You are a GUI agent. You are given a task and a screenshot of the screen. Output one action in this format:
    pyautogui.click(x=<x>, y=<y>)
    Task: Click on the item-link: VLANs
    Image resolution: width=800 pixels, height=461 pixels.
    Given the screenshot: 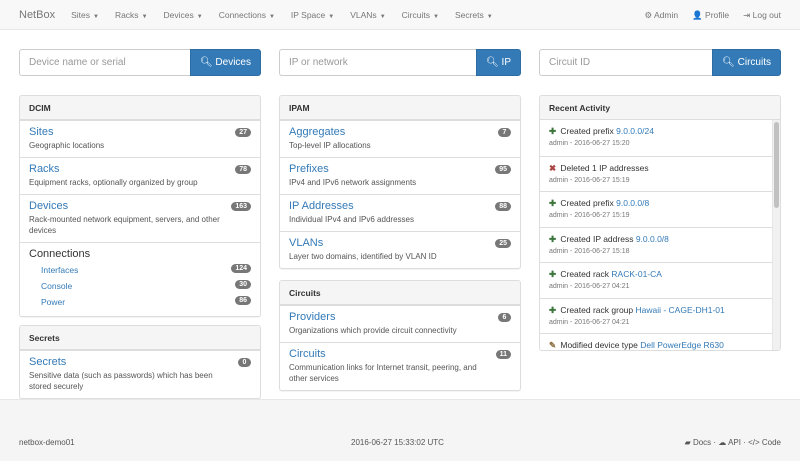 What is the action you would take?
    pyautogui.click(x=306, y=243)
    